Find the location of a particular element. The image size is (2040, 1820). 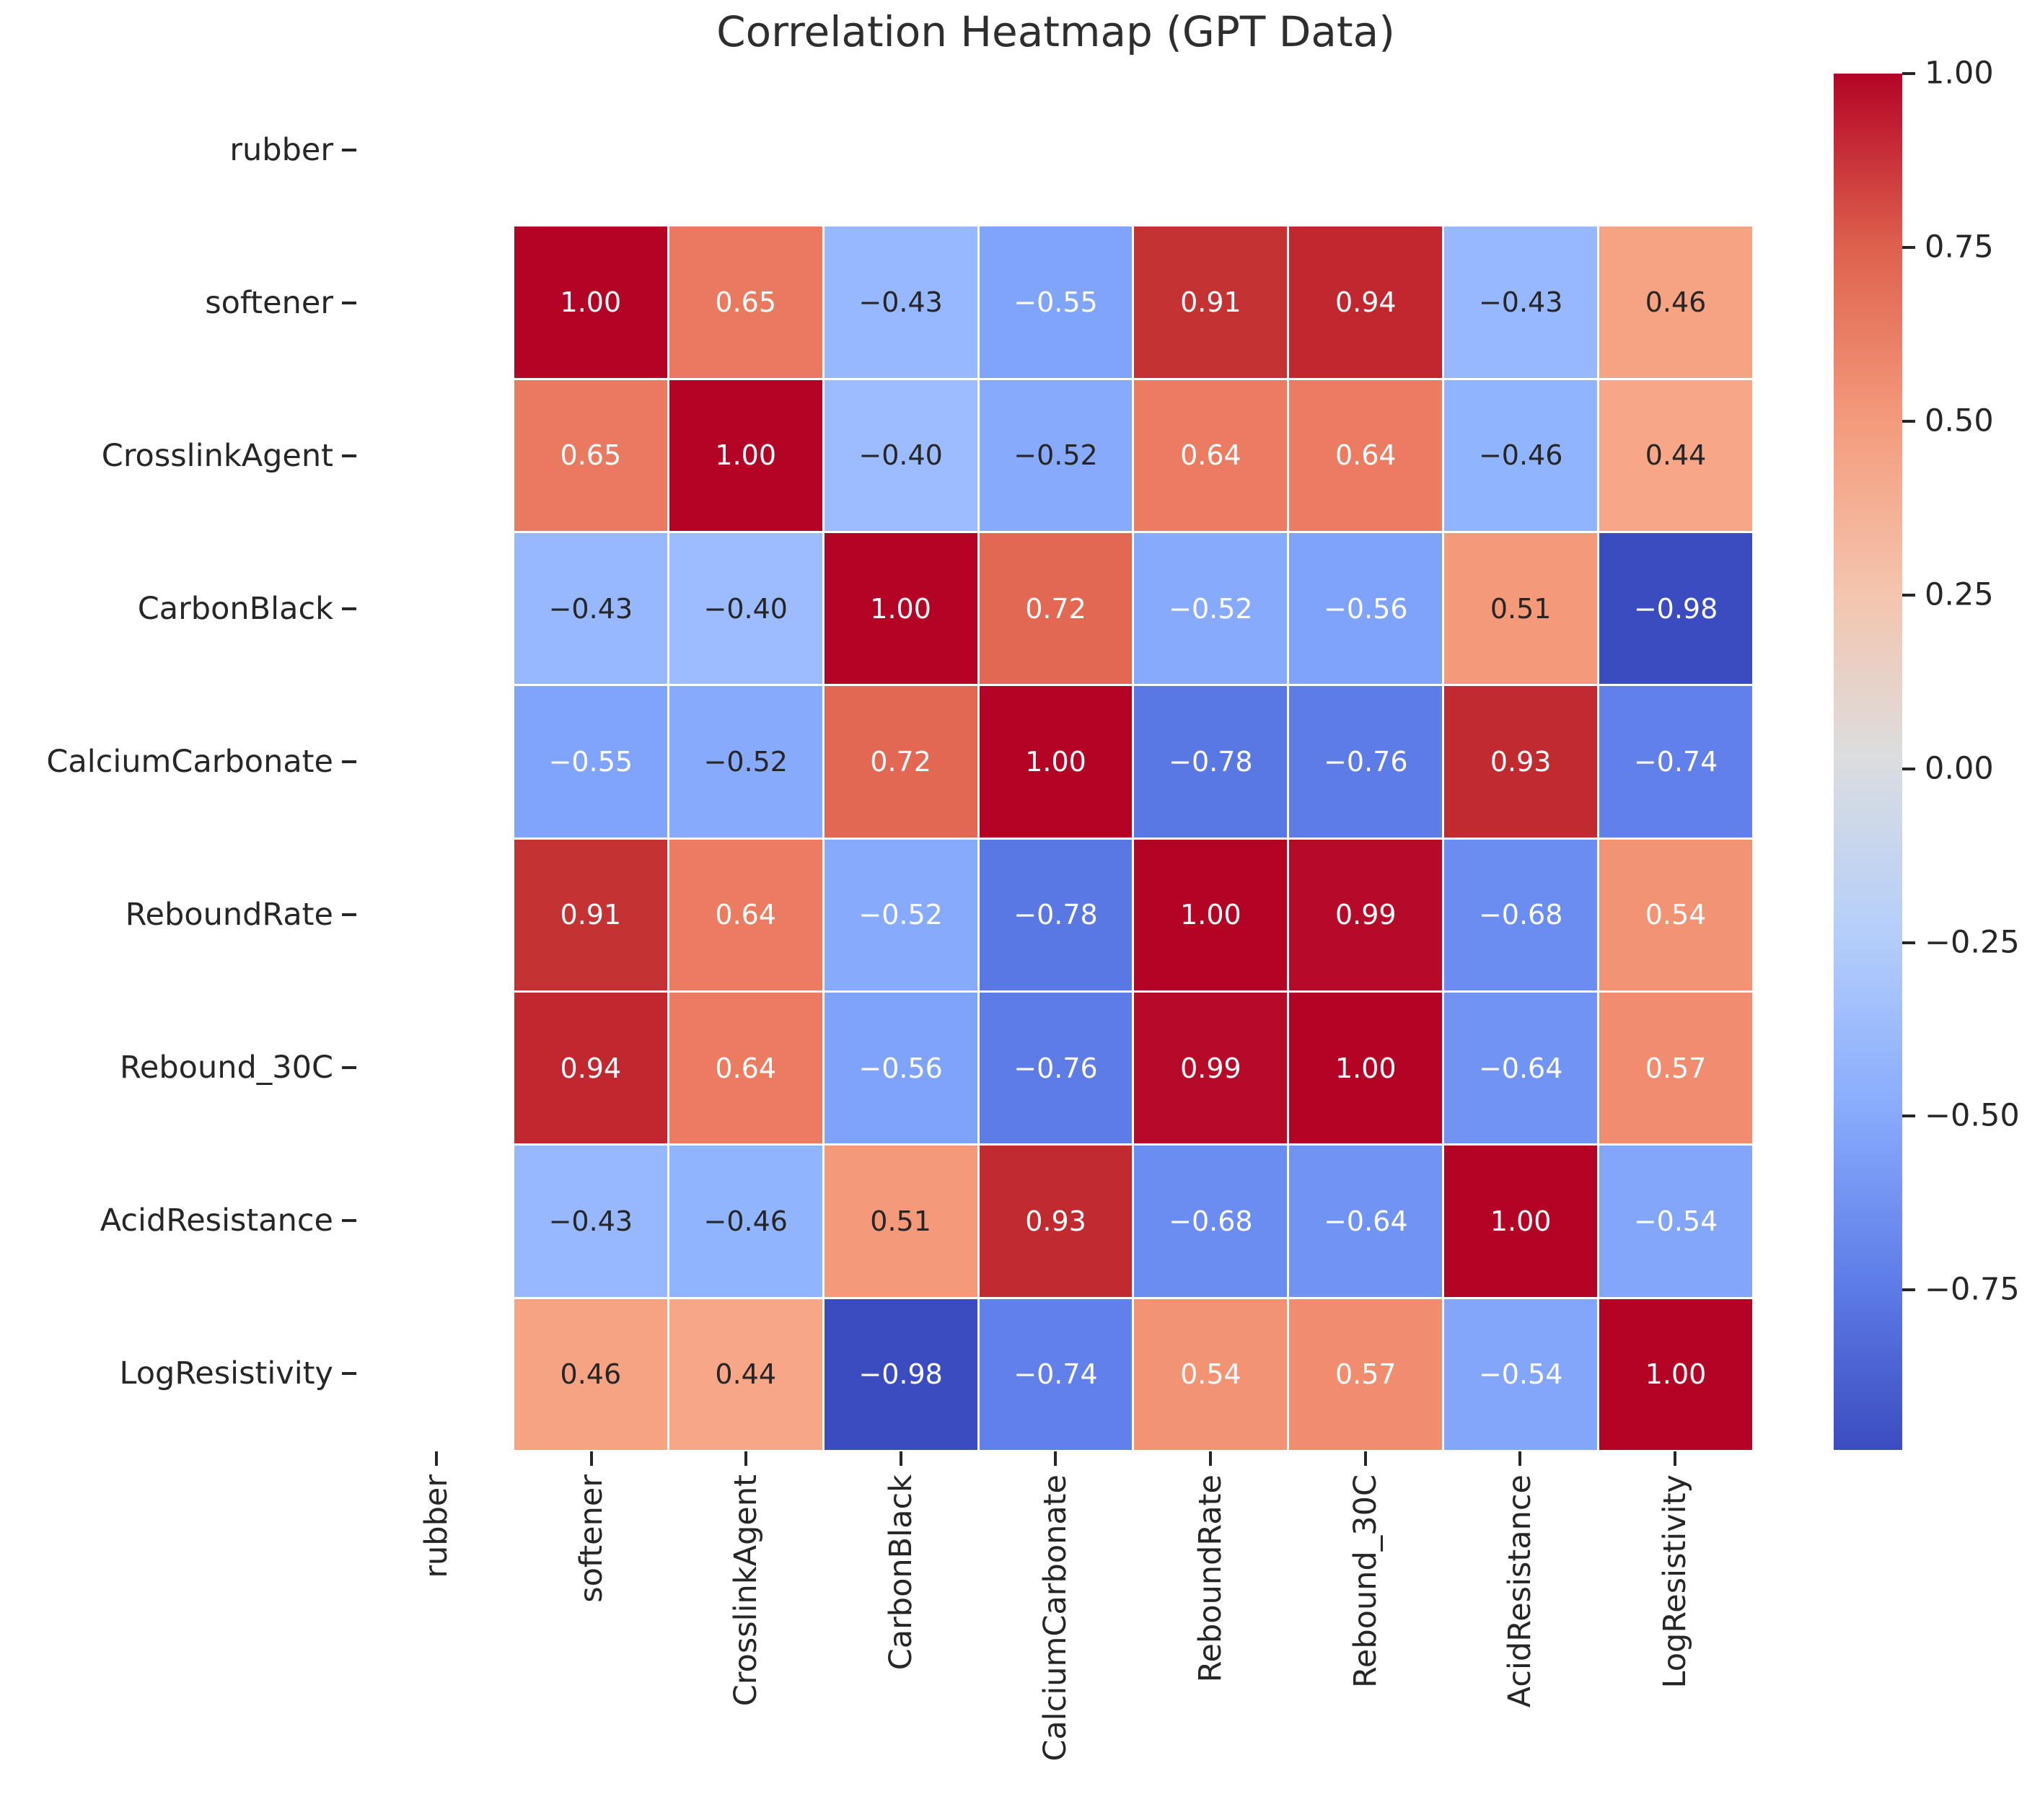

colorbar-tick-label: −0.50 is located at coordinates (1972, 1115).